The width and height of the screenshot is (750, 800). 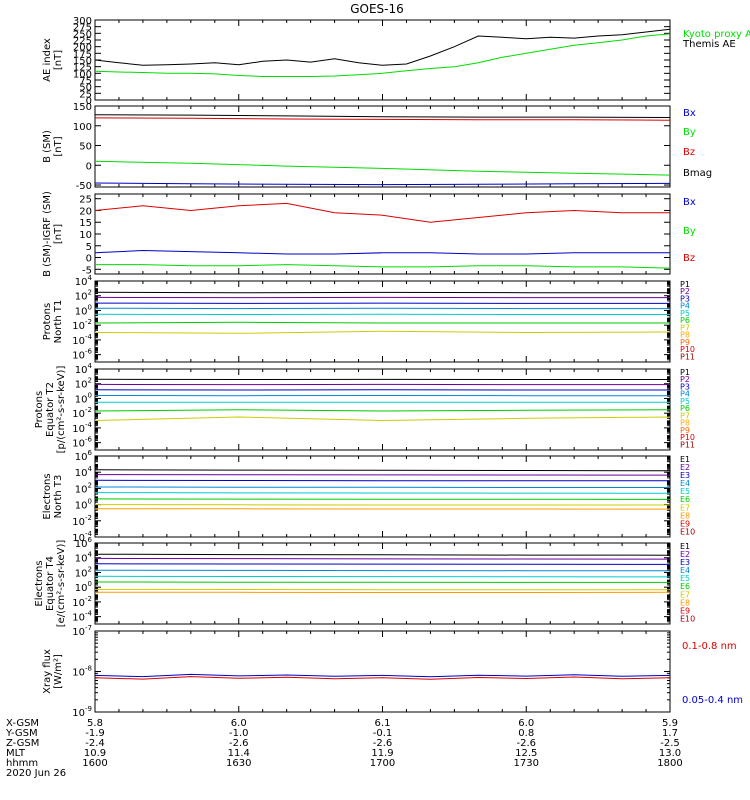 I want to click on x-axis-value: 1800, so click(x=669, y=763).